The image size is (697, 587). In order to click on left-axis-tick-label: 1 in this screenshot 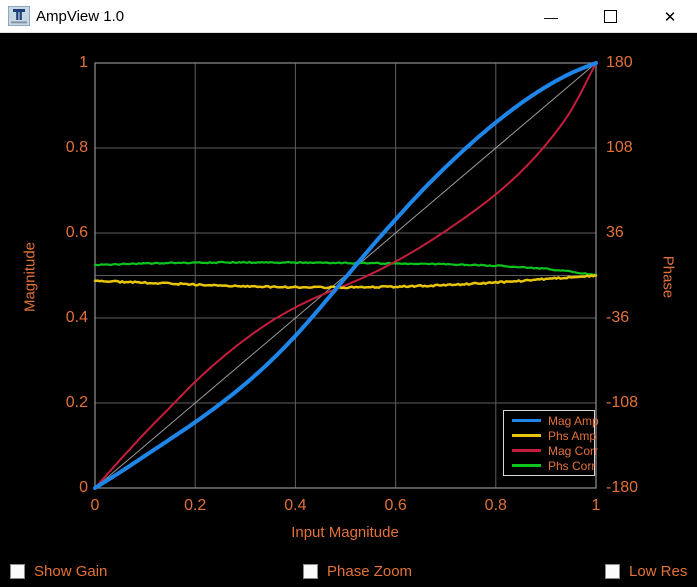, I will do `click(83, 62)`.